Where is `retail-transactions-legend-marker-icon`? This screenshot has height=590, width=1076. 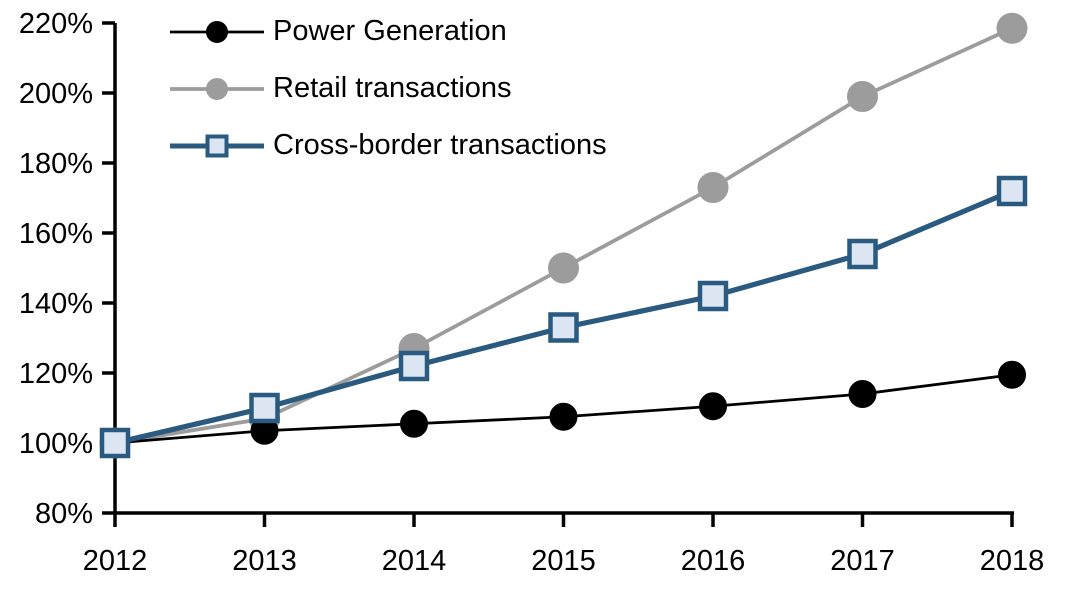
retail-transactions-legend-marker-icon is located at coordinates (217, 89).